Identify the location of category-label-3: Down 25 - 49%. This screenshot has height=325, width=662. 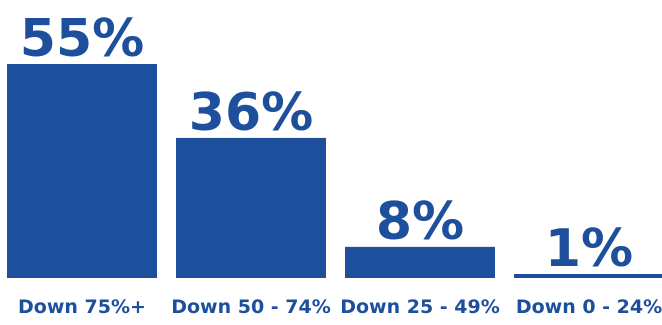
(420, 307).